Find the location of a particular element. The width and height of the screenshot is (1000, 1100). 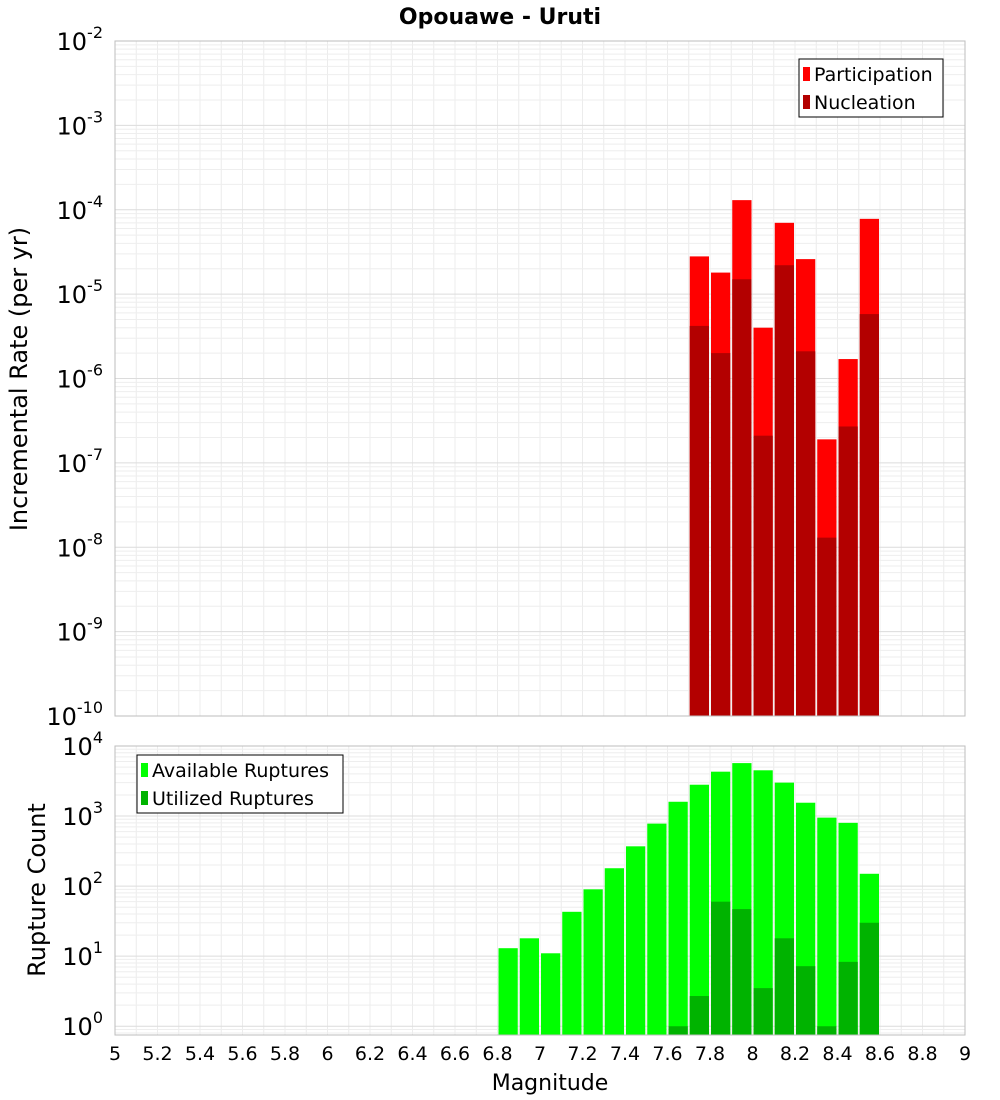

bottom-legend: Available Ruptures Utilized Ruptures is located at coordinates (240, 784).